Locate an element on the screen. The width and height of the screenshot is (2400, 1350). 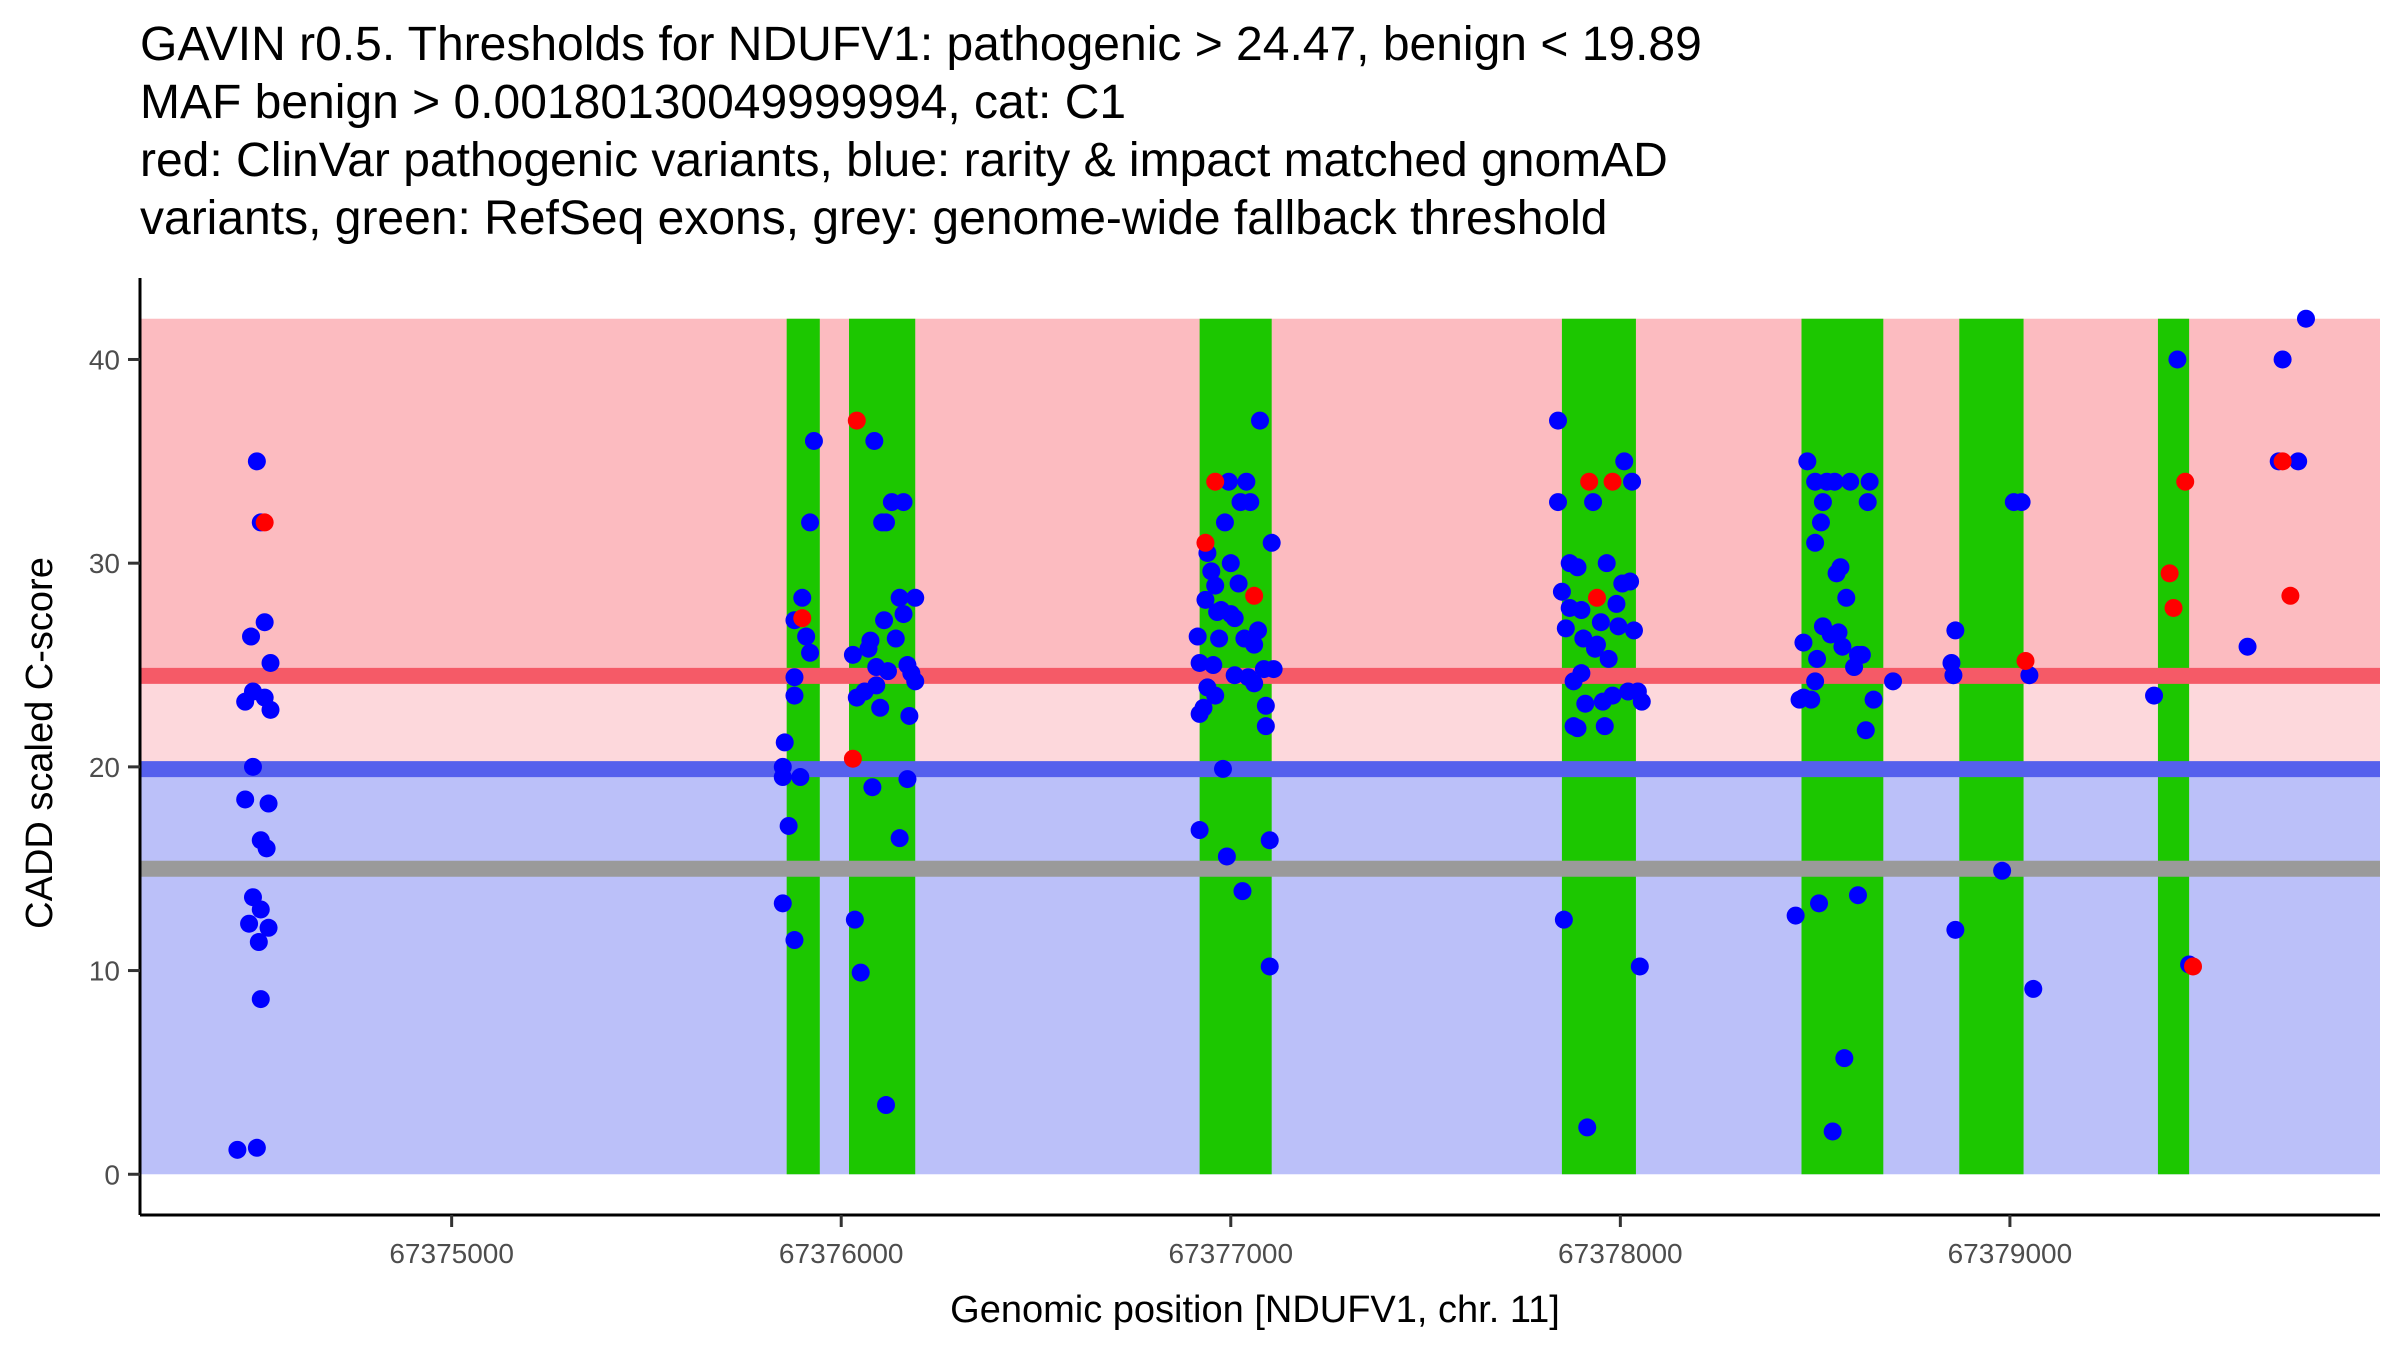
y-axis-title: CADD scaled C-score is located at coordinates (40, 743).